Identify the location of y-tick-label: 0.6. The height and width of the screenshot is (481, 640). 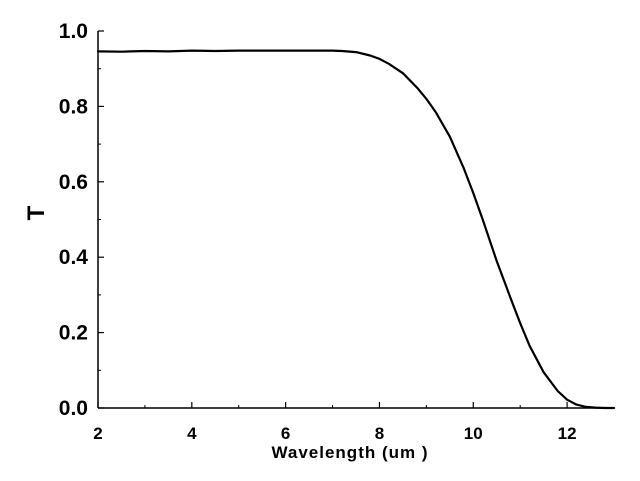
(73, 182).